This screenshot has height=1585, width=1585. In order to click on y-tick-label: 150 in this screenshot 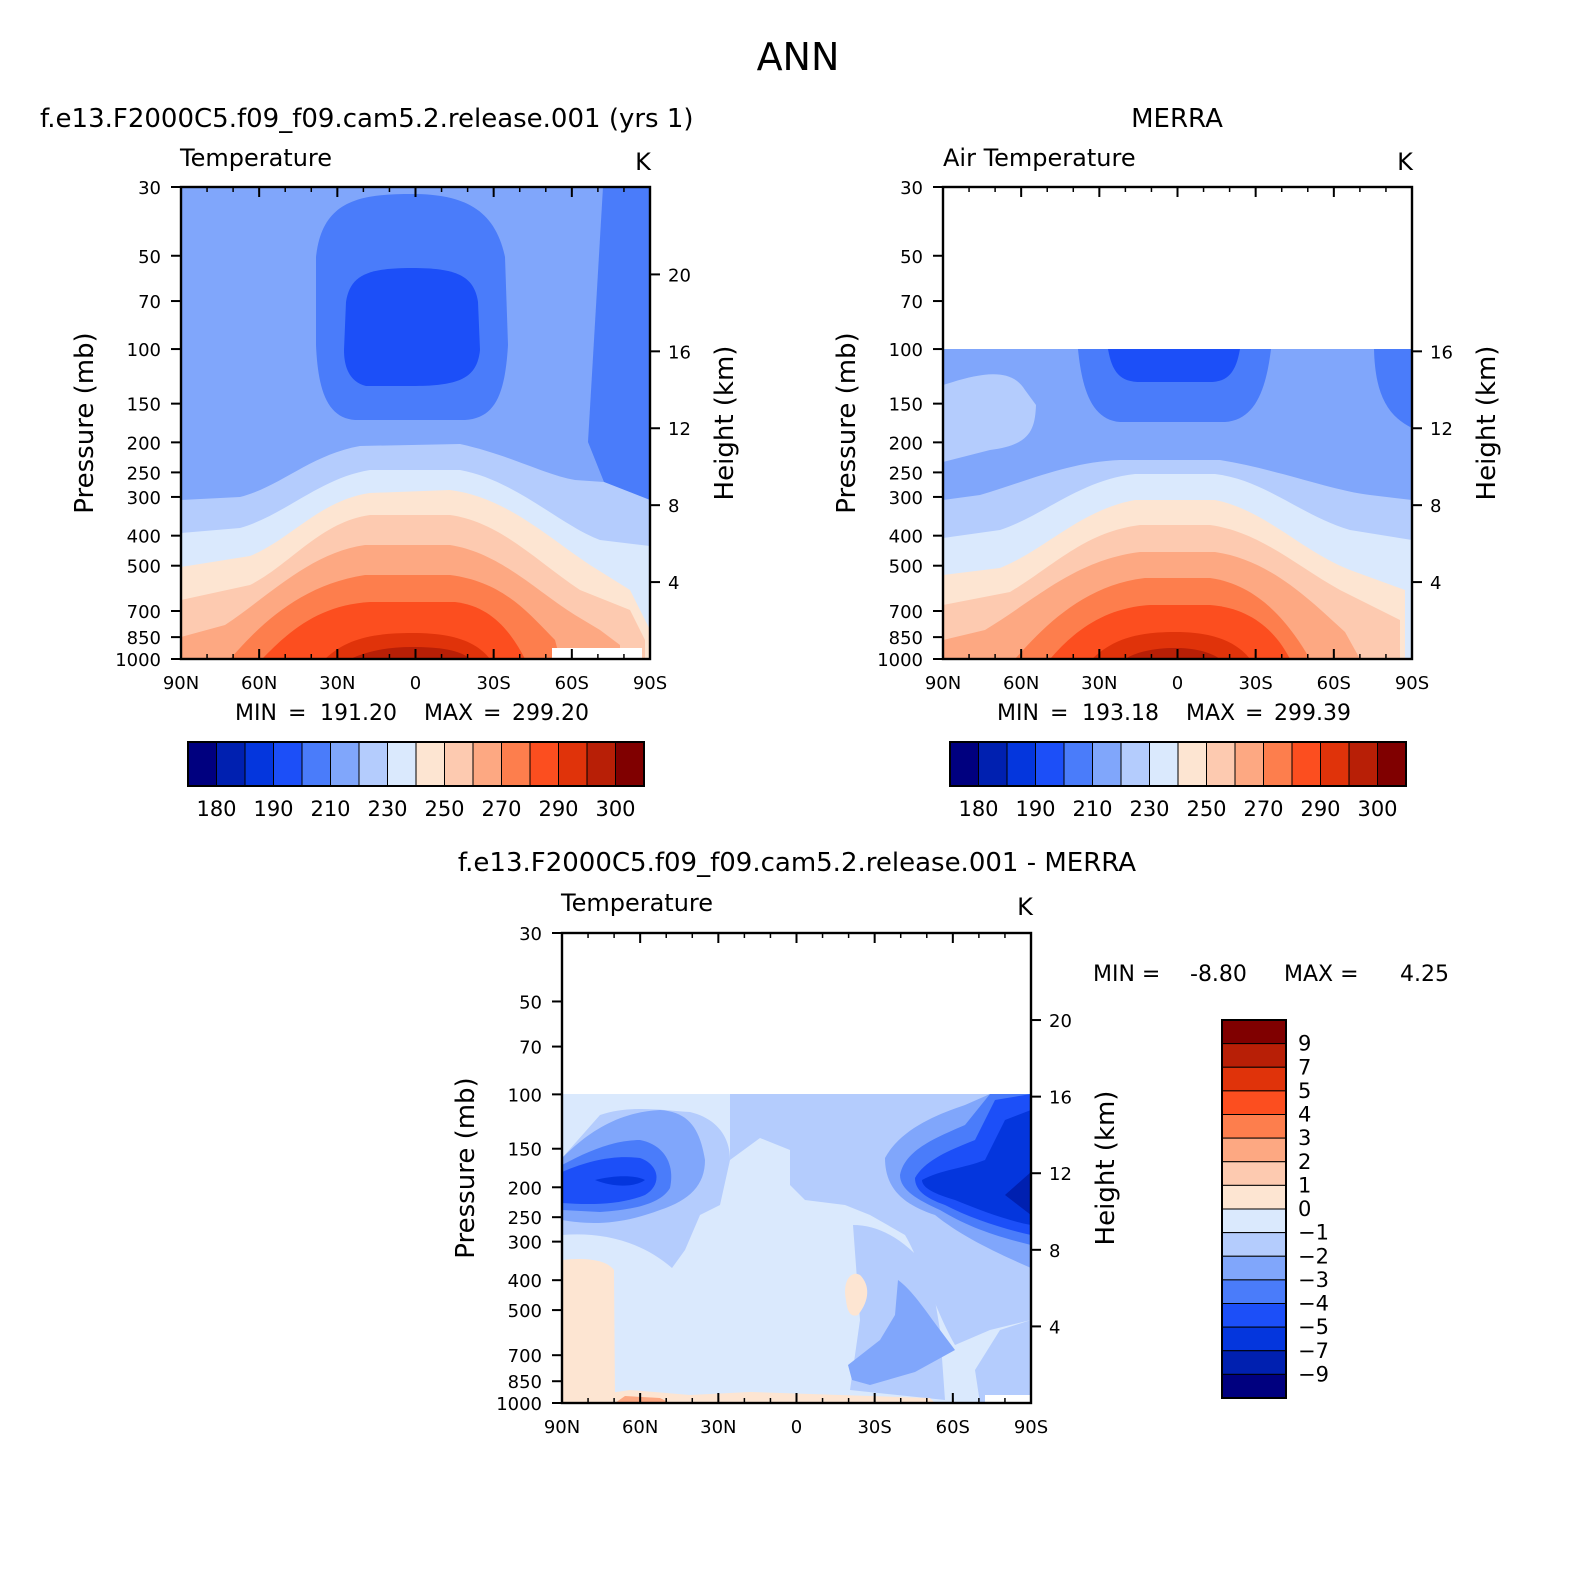, I will do `click(906, 405)`.